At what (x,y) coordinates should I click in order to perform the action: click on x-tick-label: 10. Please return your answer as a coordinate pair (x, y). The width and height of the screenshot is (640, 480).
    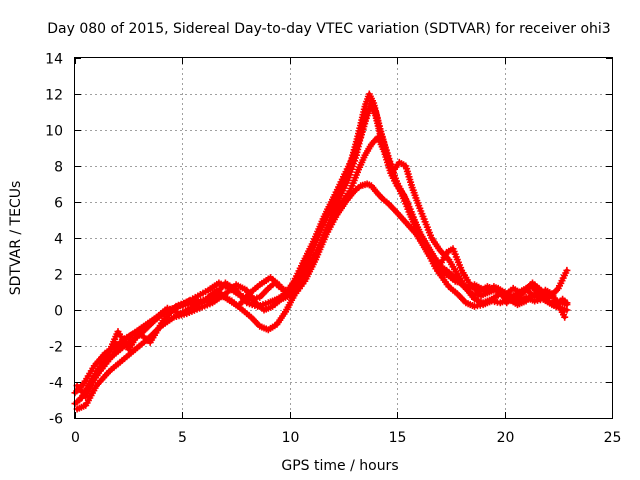
    Looking at the image, I should click on (291, 438).